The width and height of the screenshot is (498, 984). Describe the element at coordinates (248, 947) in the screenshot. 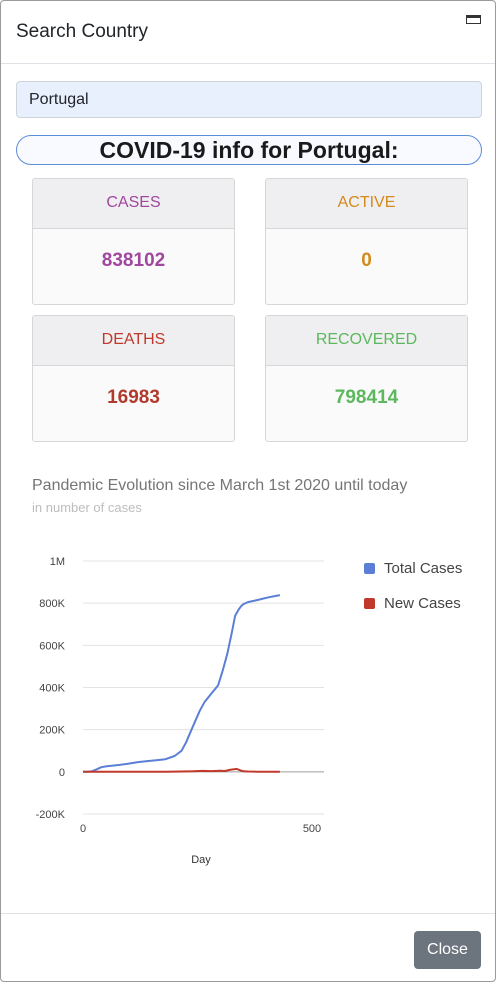

I see `modal-footer: Close` at that location.